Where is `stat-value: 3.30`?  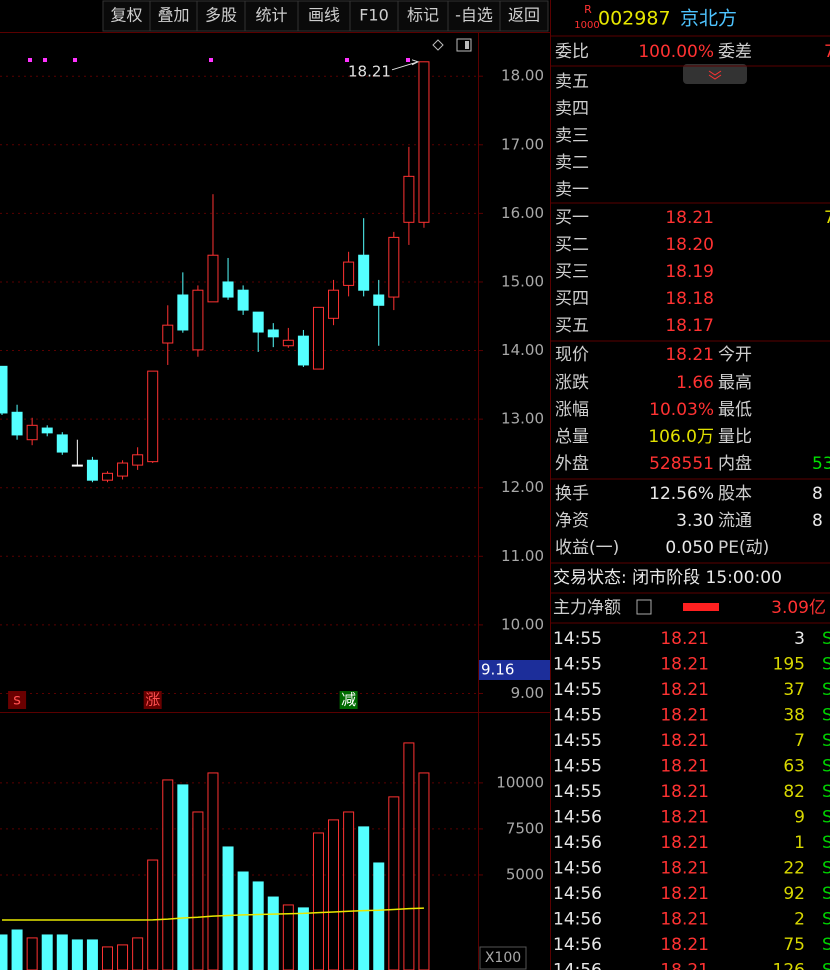 stat-value: 3.30 is located at coordinates (695, 521).